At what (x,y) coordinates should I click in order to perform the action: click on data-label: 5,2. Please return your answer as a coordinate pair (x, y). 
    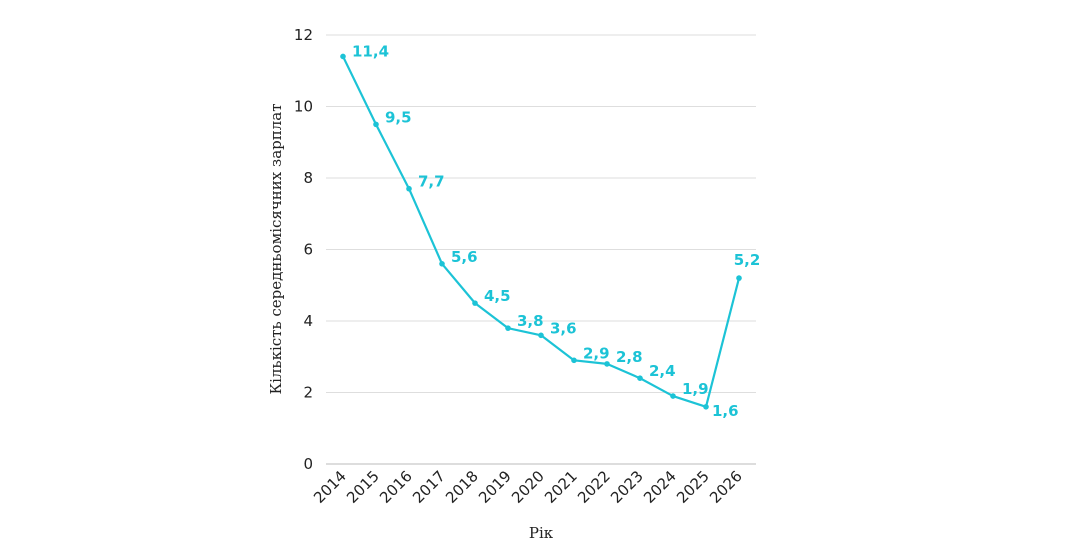
    Looking at the image, I should click on (747, 260).